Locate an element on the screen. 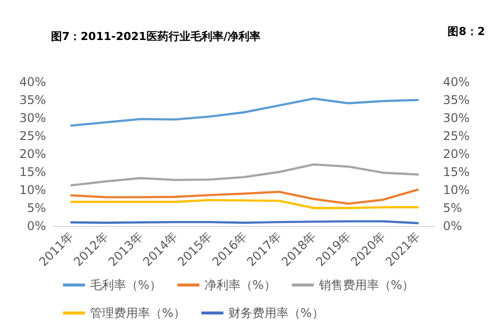  y-tick-label: 0% is located at coordinates (36, 226).